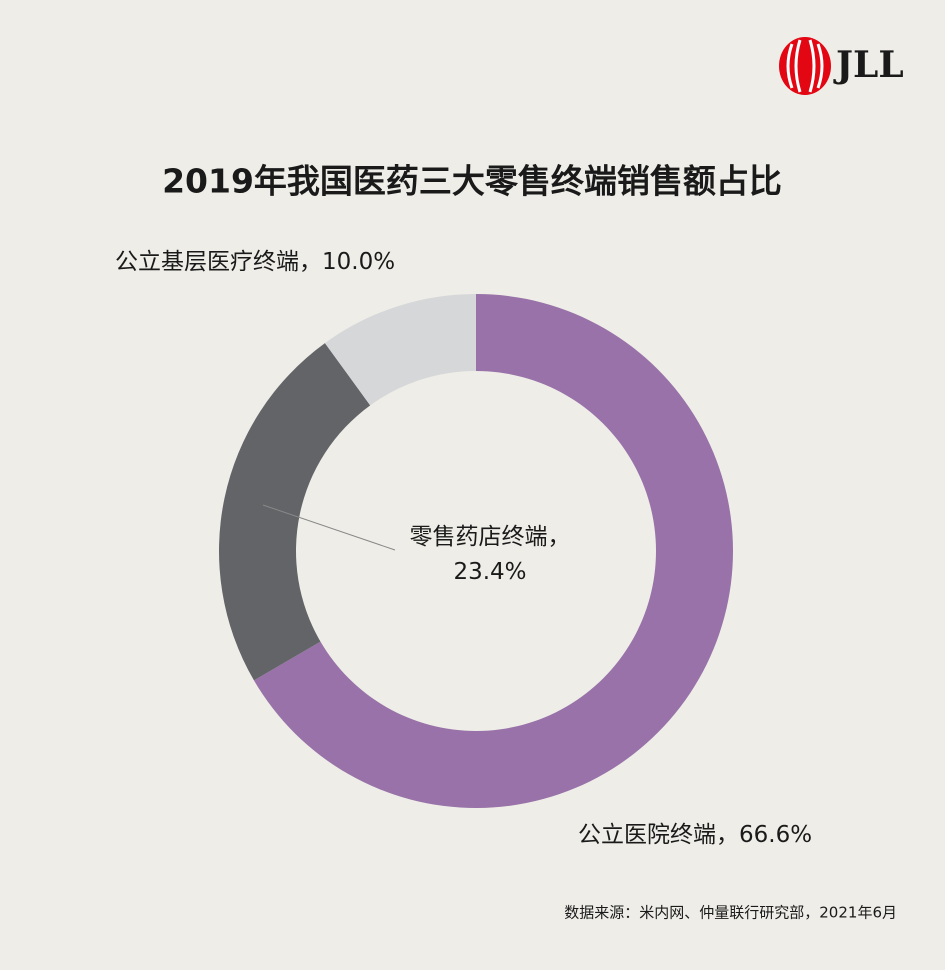 The image size is (945, 970). I want to click on data-label: 公立医院终端，66.6%, so click(695, 835).